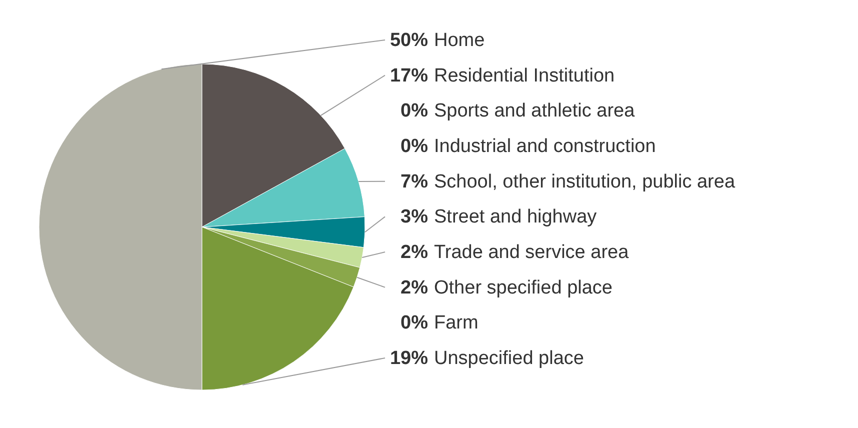 This screenshot has height=428, width=858. Describe the element at coordinates (409, 358) in the screenshot. I see `data-label: 19%` at that location.